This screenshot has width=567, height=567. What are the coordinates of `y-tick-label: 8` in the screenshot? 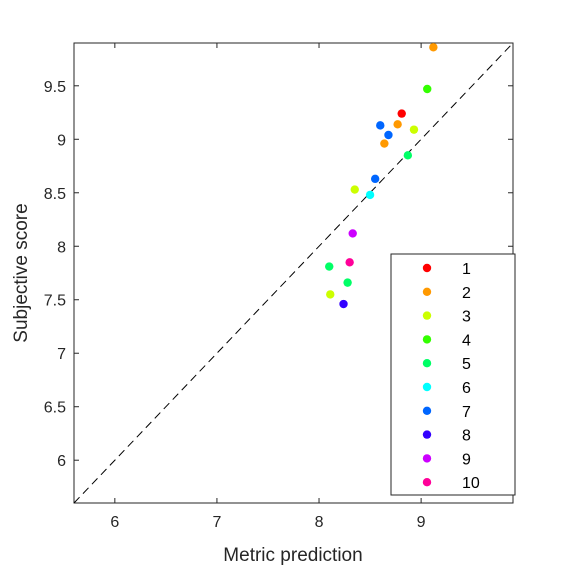 It's located at (61, 247).